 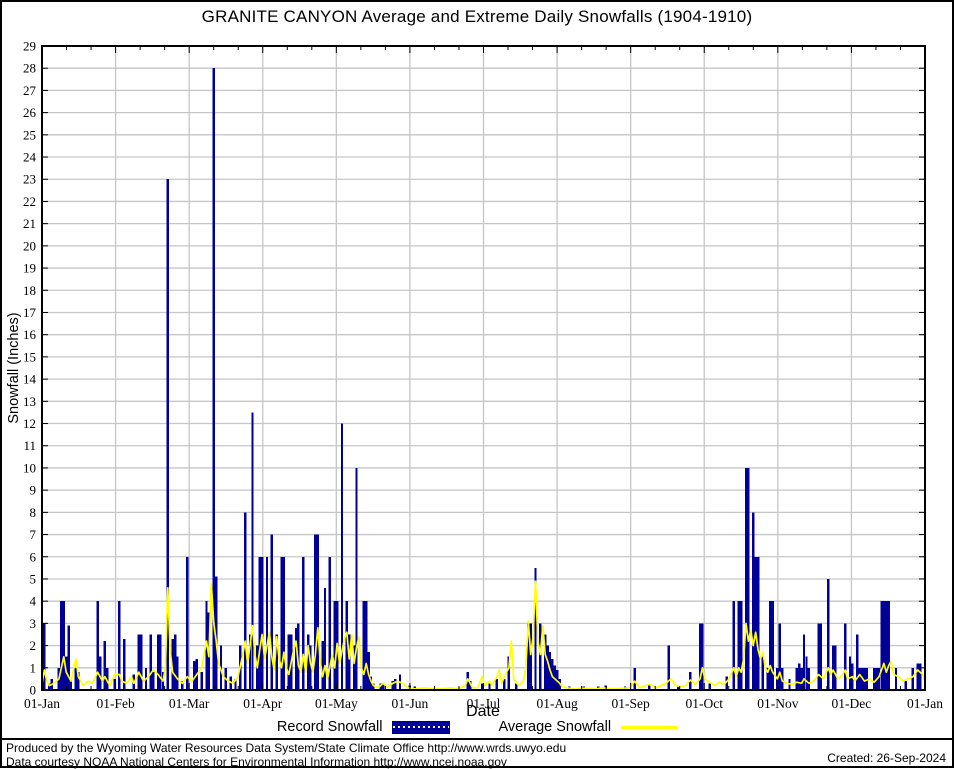 What do you see at coordinates (33, 490) in the screenshot?
I see `y-tick-label: 9` at bounding box center [33, 490].